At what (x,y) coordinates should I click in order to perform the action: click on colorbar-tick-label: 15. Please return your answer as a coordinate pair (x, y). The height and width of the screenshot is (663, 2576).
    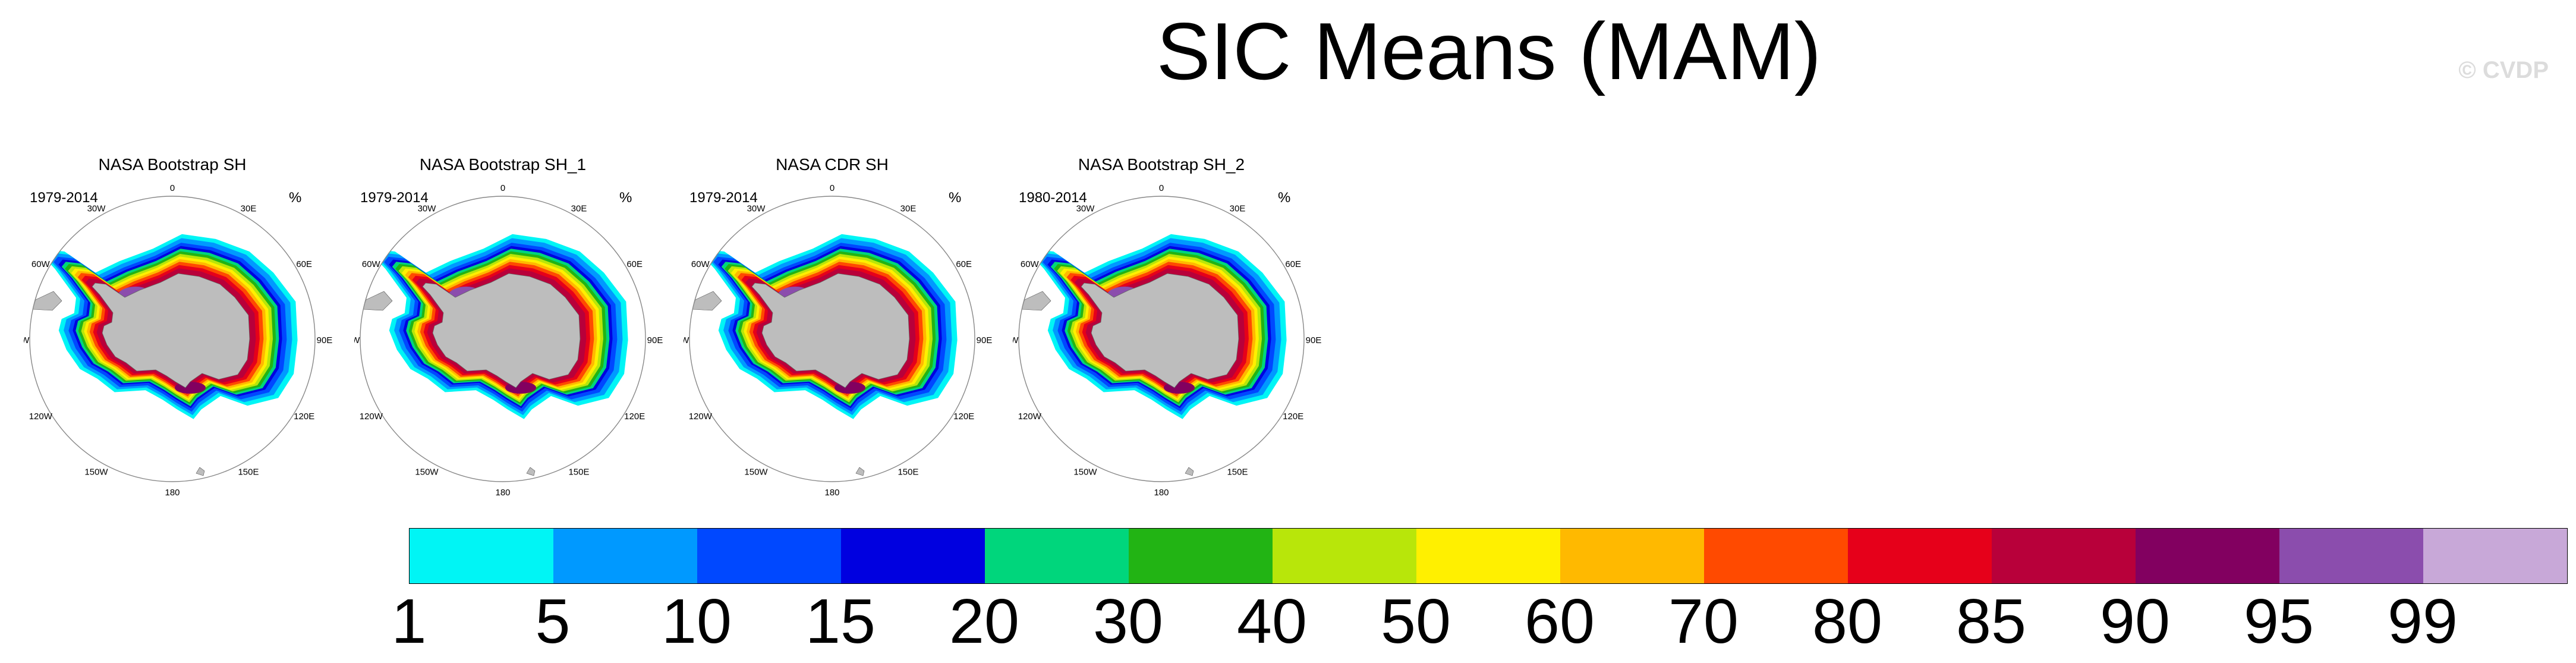
    Looking at the image, I should click on (840, 621).